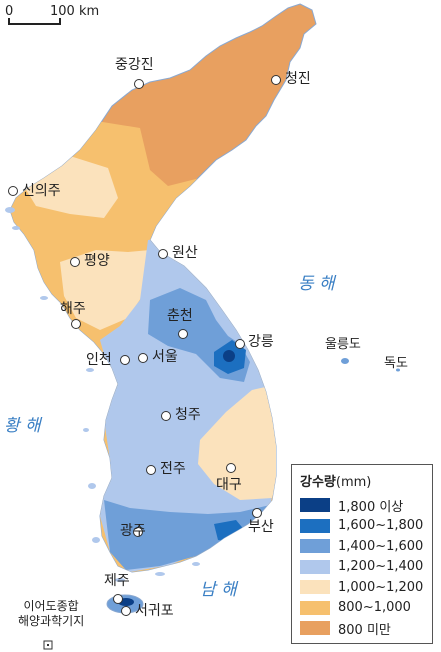  I want to click on legend-item-label: 800 미만, so click(364, 630).